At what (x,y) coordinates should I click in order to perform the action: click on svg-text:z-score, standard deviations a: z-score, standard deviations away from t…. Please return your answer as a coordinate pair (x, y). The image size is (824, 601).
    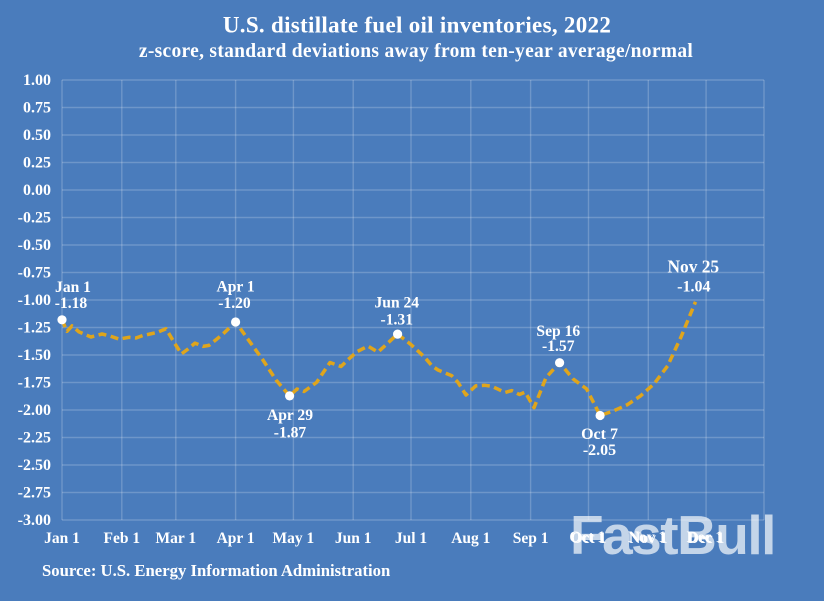
    Looking at the image, I should click on (416, 51).